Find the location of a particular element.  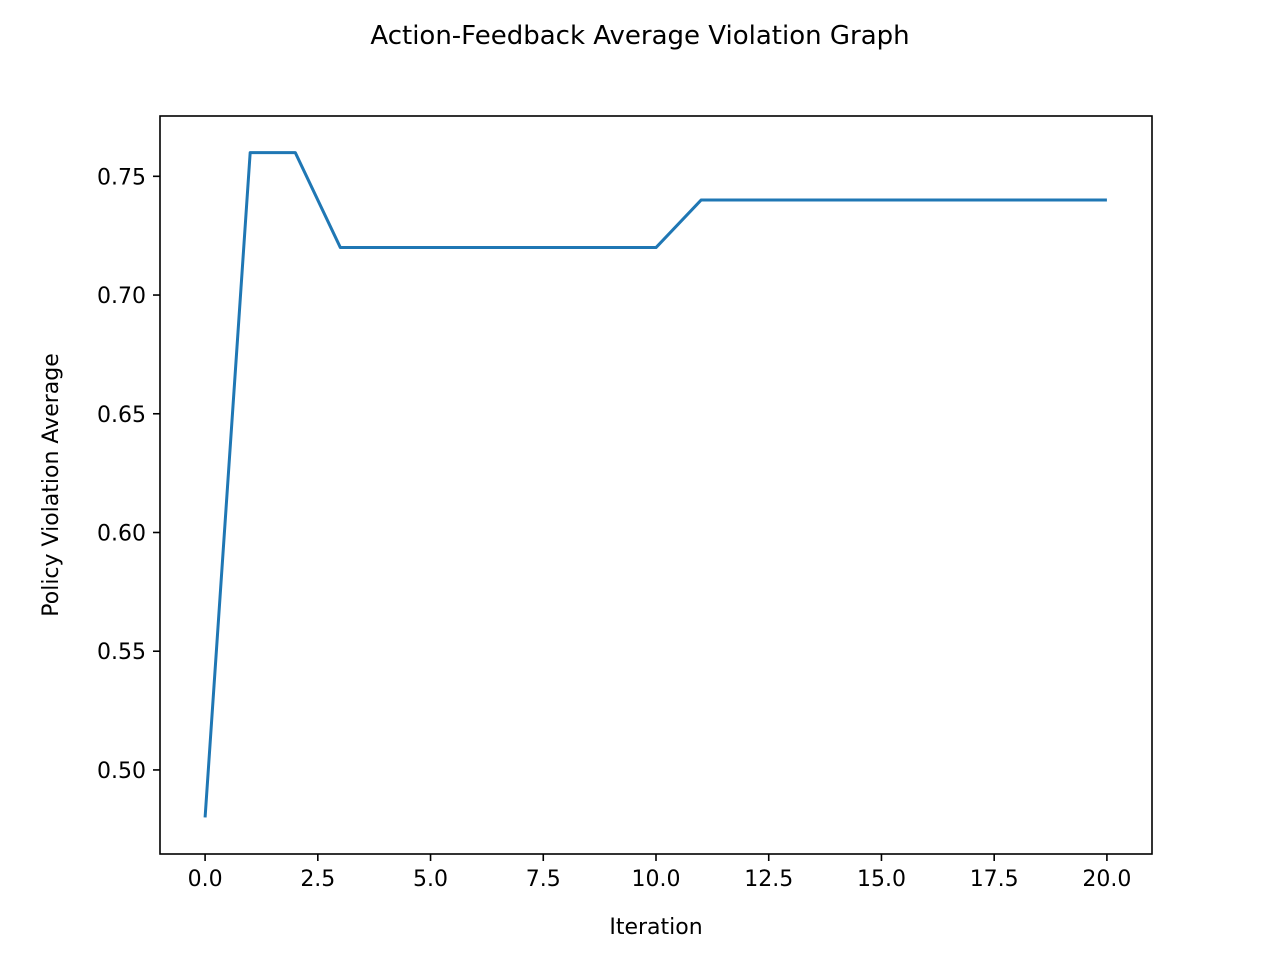

y-tick-label: 0.60 is located at coordinates (121, 533).